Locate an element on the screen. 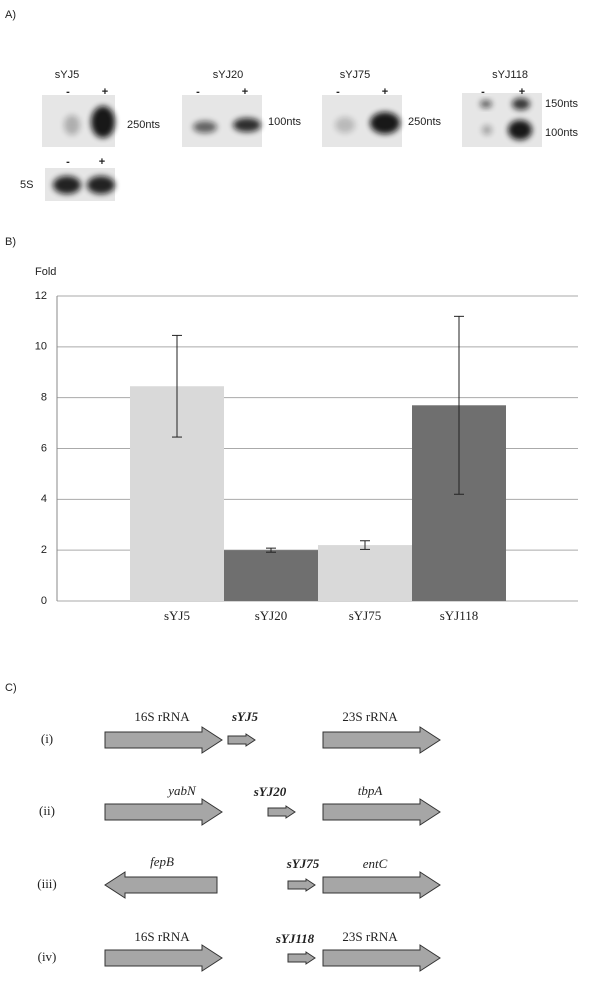 The image size is (600, 987). row-label: (i) is located at coordinates (47, 738).